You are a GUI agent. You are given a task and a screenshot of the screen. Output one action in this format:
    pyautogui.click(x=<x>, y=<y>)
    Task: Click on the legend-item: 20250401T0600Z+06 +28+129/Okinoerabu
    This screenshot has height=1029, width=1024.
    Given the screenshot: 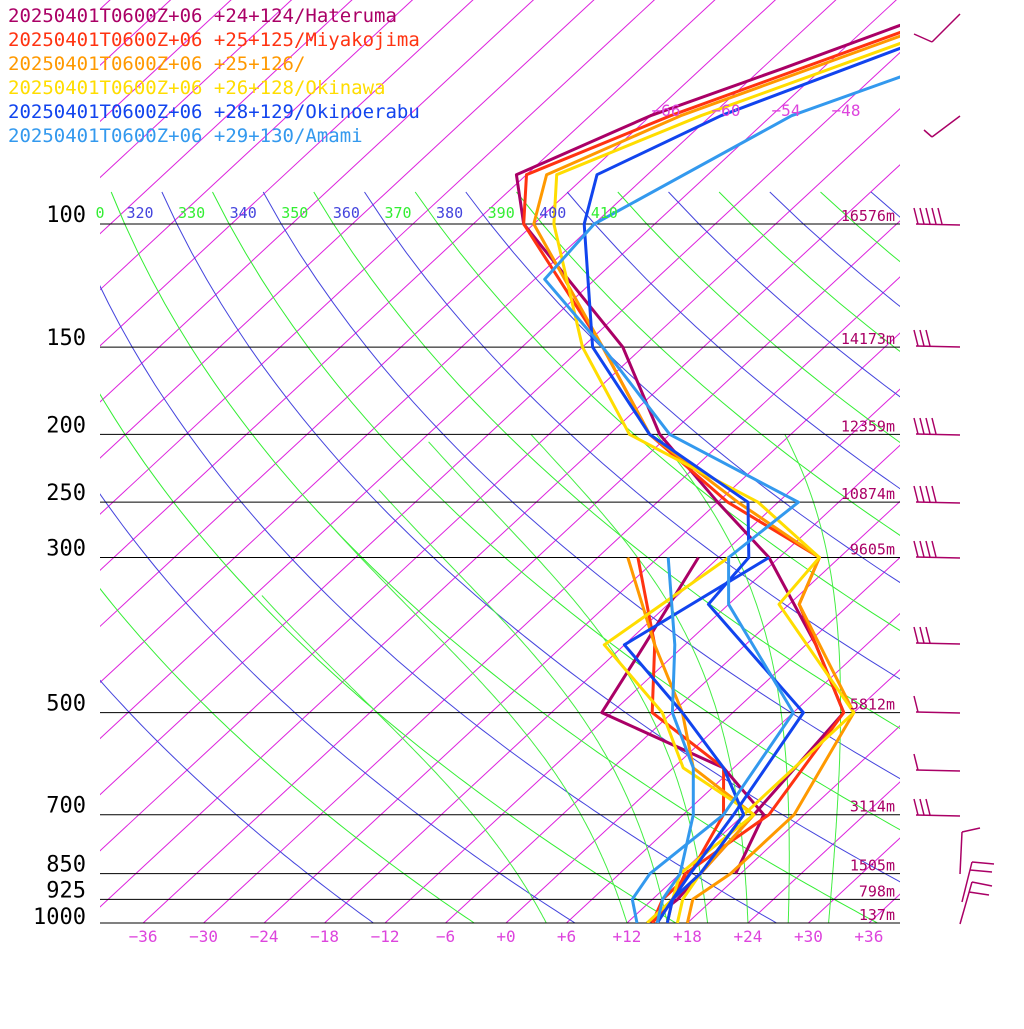 What is the action you would take?
    pyautogui.click(x=214, y=112)
    